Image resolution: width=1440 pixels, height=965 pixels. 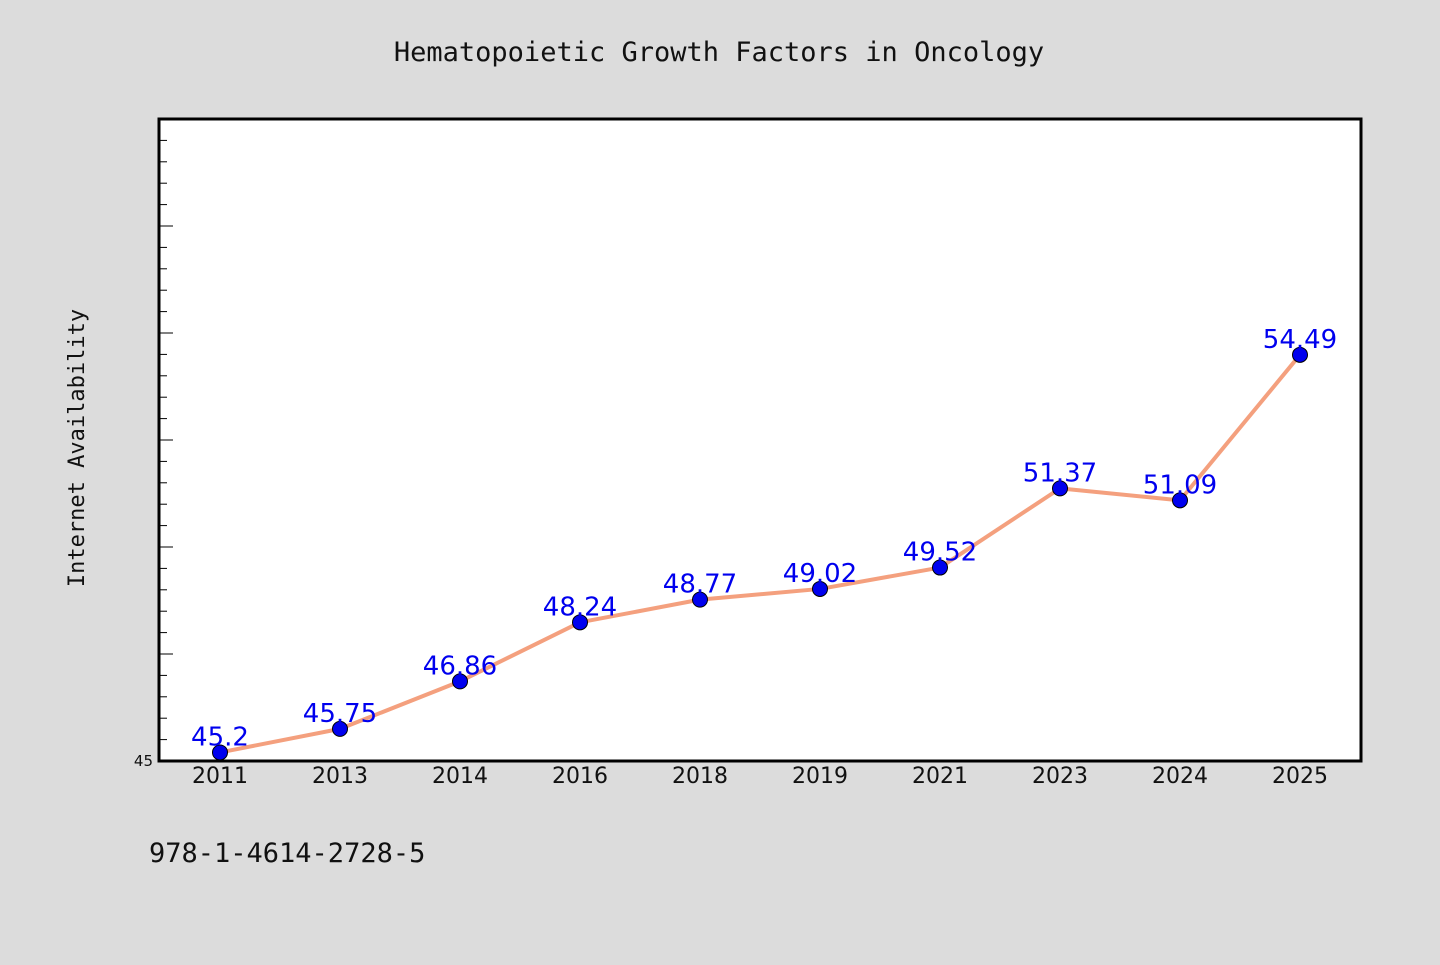 What do you see at coordinates (340, 776) in the screenshot?
I see `x-tick-label: 2013` at bounding box center [340, 776].